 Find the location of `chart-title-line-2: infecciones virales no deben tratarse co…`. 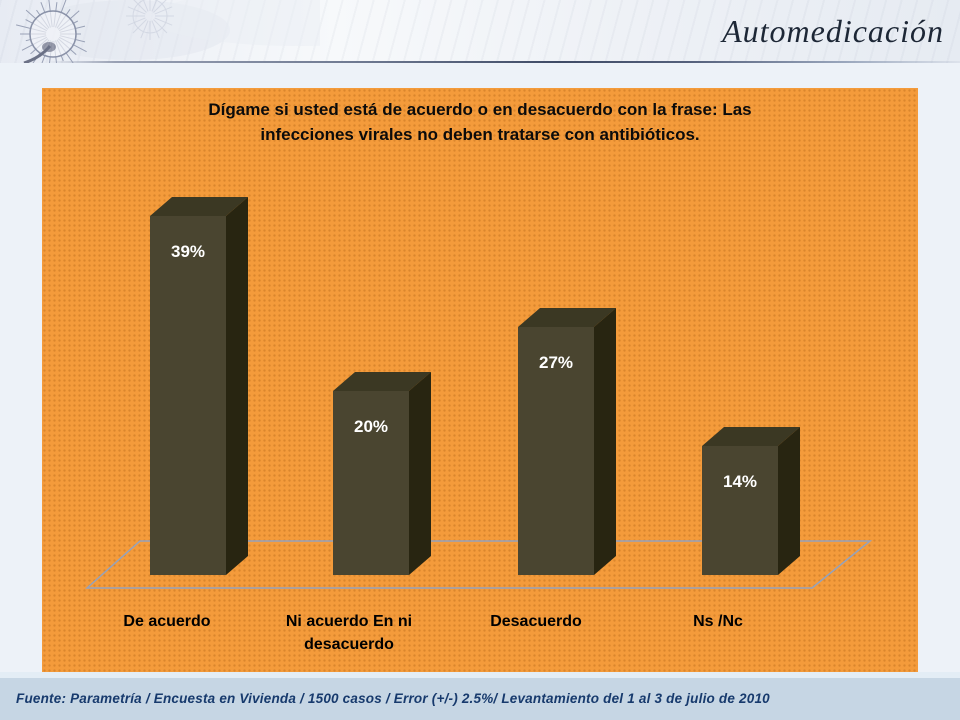

chart-title-line-2: infecciones virales no deben tratarse co… is located at coordinates (480, 134).